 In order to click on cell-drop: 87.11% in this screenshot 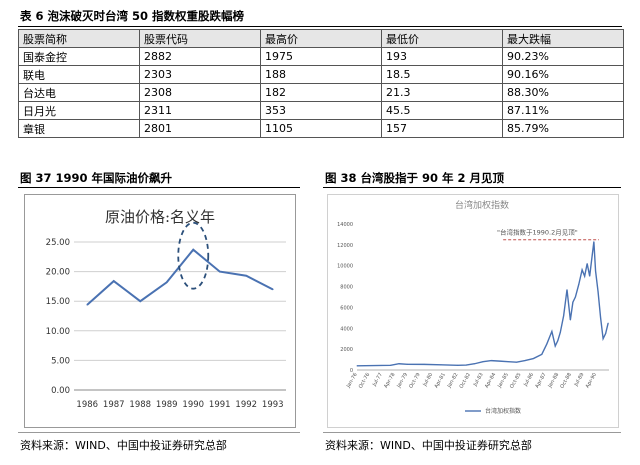, I will do `click(563, 110)`.